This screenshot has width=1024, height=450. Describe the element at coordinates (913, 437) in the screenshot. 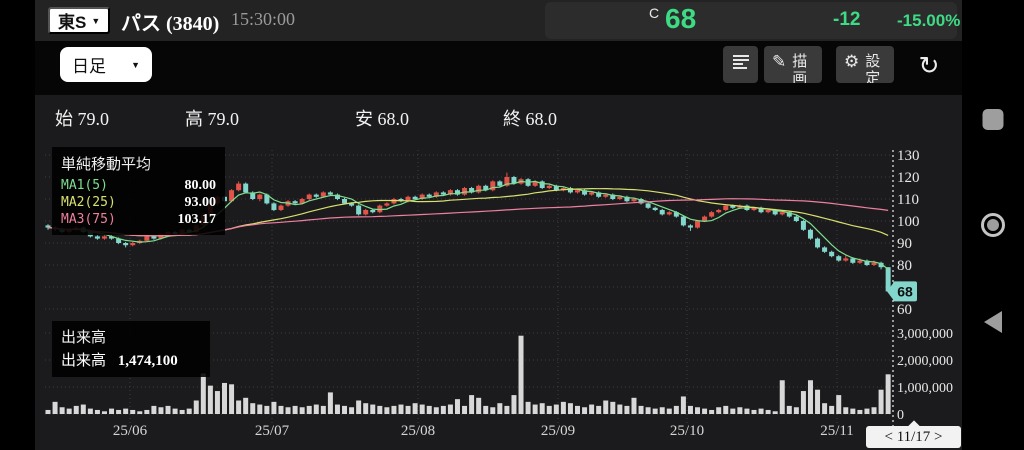

I see `page-indicator: < 11/17 >` at that location.